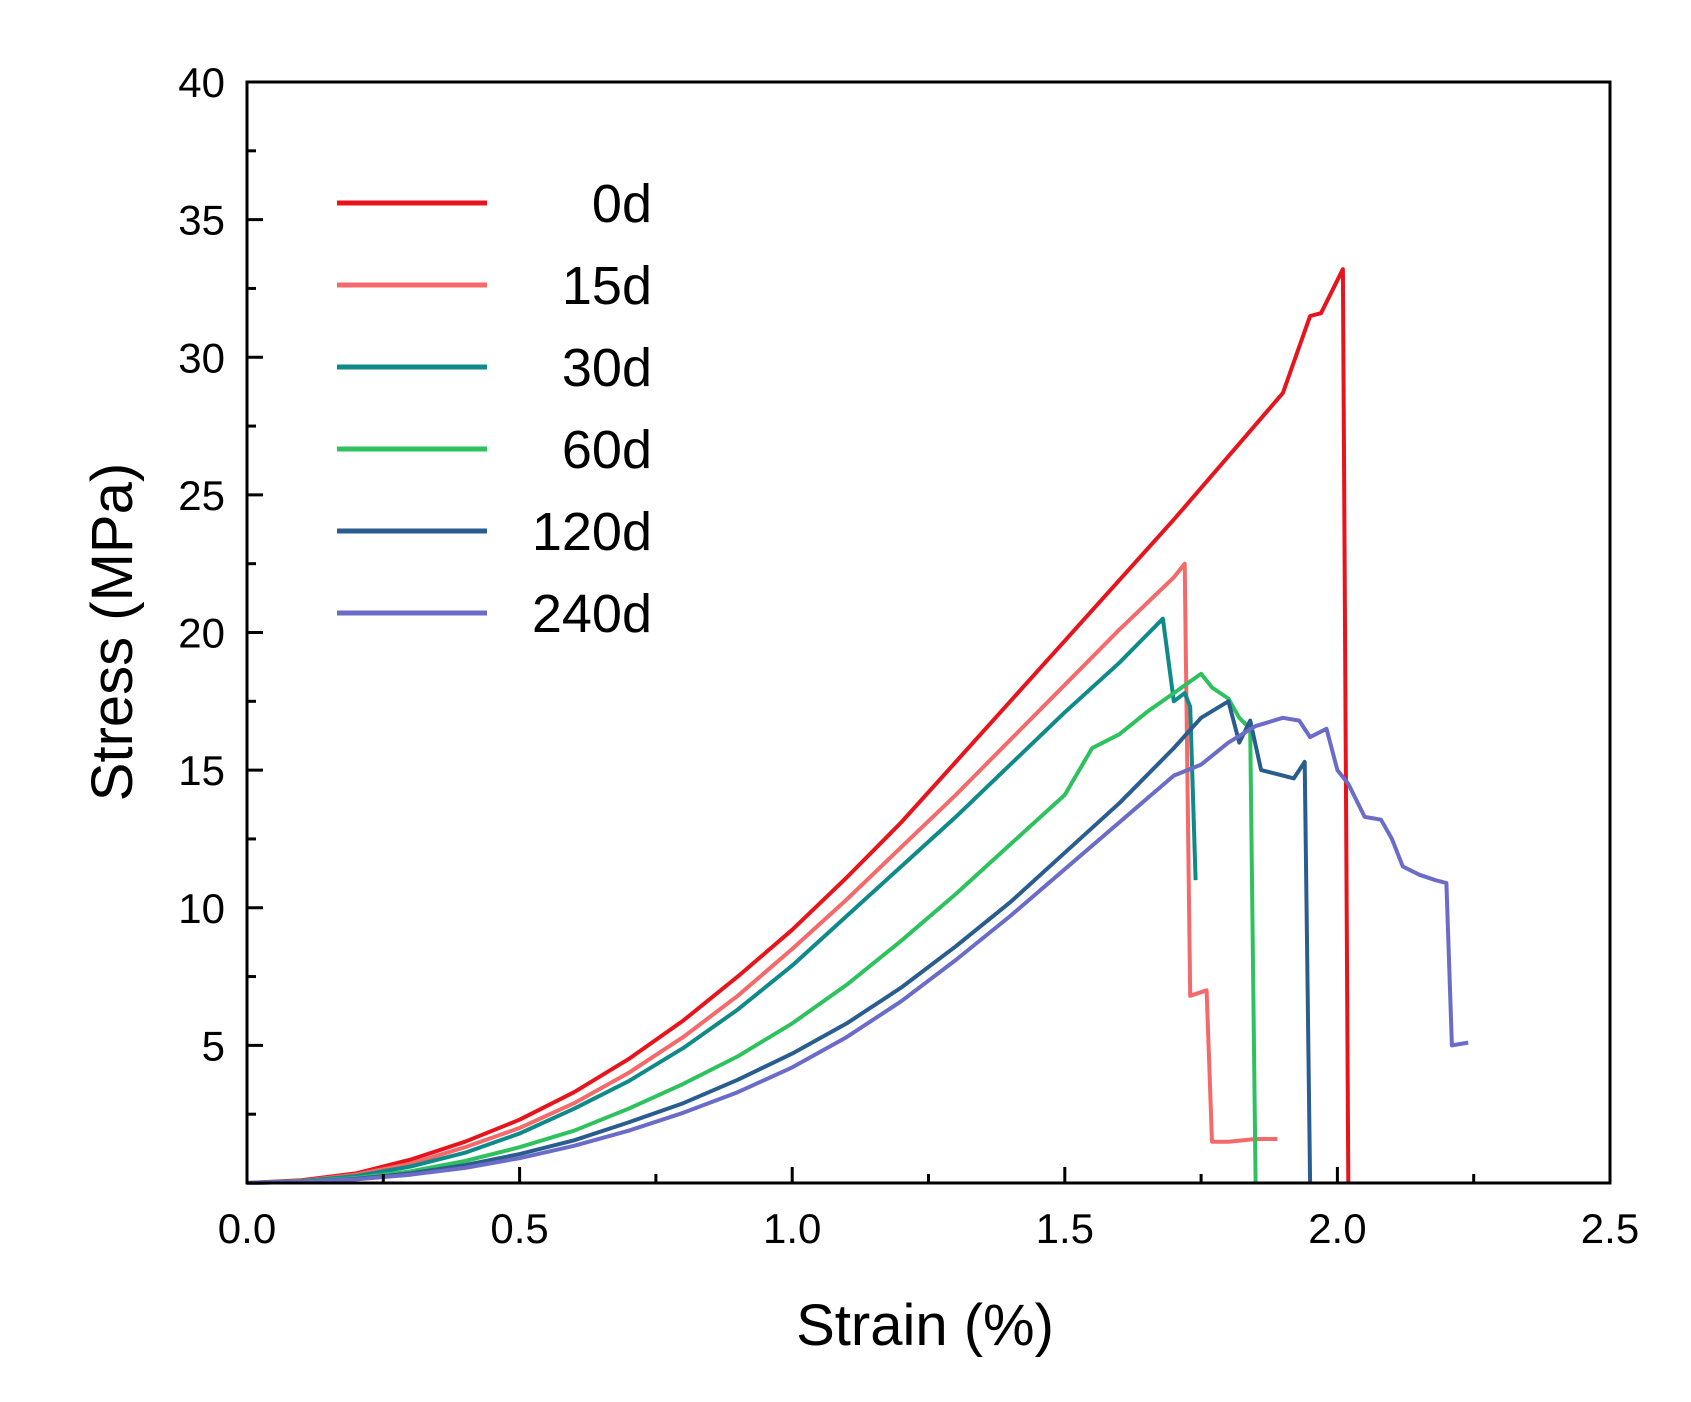 The height and width of the screenshot is (1402, 1691). Describe the element at coordinates (201, 357) in the screenshot. I see `y-tick-label: 30` at that location.